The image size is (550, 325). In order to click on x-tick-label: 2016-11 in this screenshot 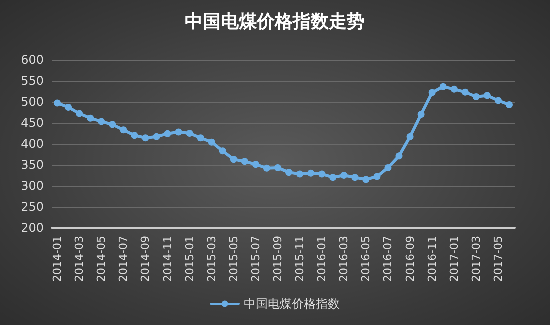, I will do `click(432, 259)`.